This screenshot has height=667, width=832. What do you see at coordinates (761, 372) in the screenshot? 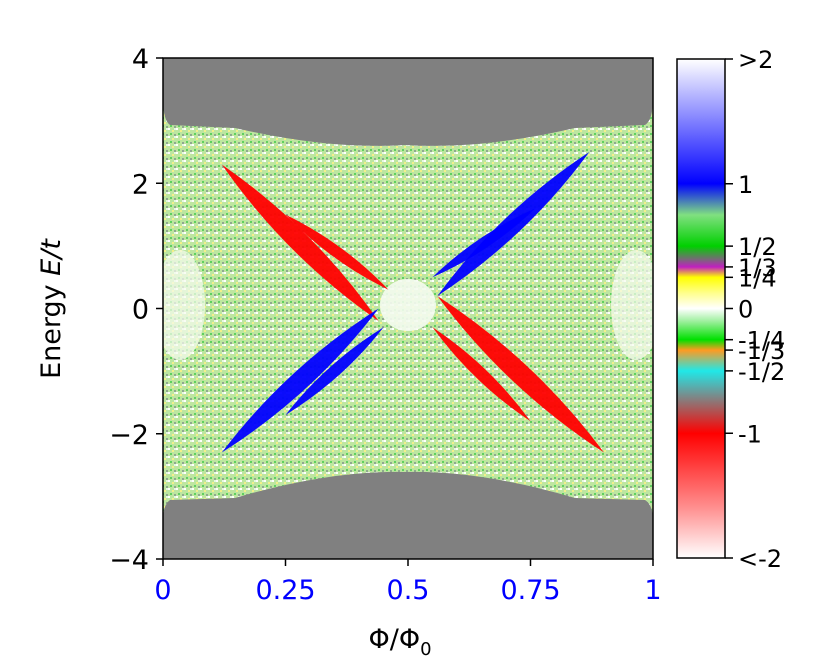
I see `colorbar-tick-label: -1/2` at bounding box center [761, 372].